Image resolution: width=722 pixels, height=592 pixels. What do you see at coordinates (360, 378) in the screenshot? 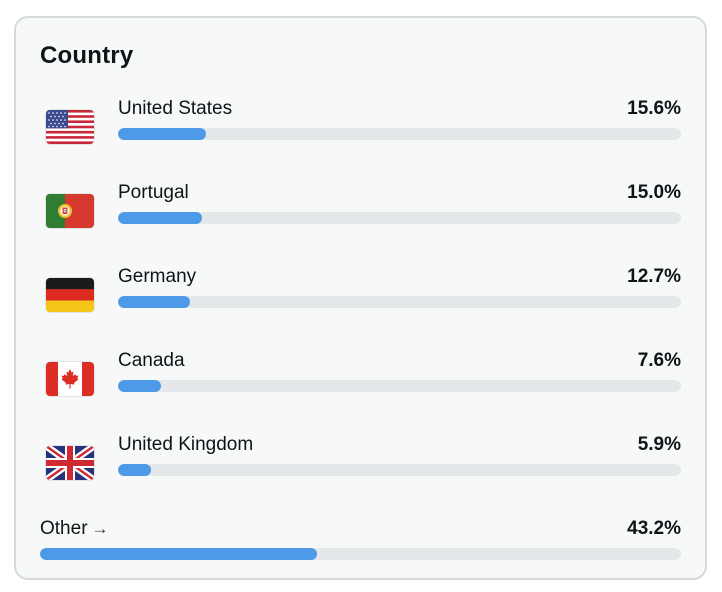
I see `country-row-canada: Canada 7.6%` at bounding box center [360, 378].